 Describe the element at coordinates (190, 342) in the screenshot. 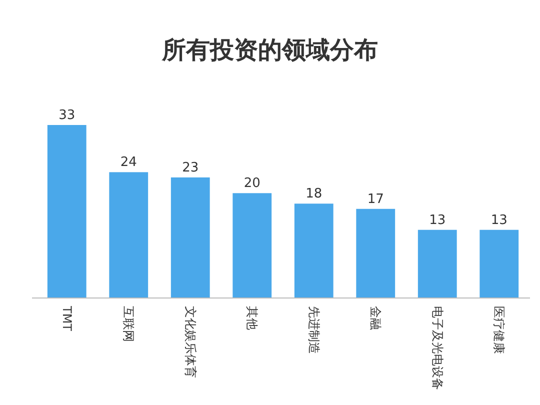

I see `x-tick-label: 文化娱乐体育` at that location.